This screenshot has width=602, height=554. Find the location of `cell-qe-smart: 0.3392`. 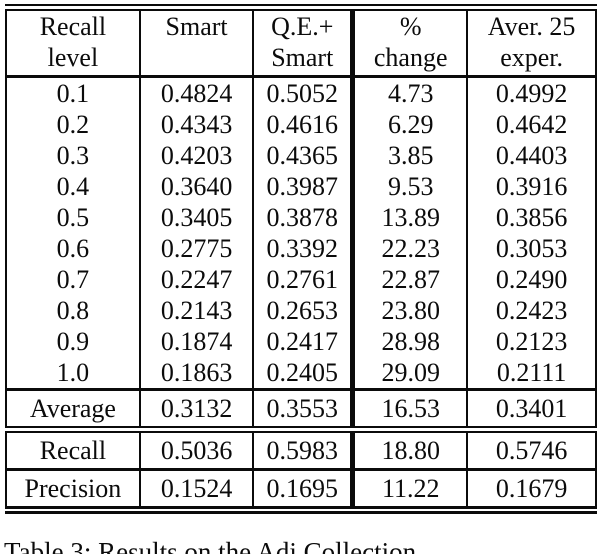

cell-qe-smart: 0.3392 is located at coordinates (302, 248).